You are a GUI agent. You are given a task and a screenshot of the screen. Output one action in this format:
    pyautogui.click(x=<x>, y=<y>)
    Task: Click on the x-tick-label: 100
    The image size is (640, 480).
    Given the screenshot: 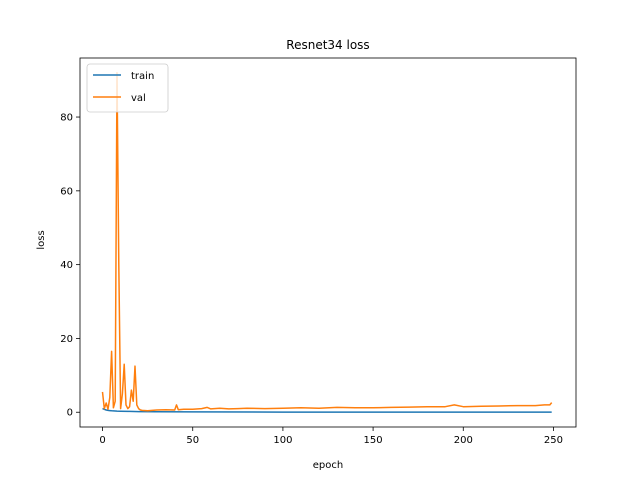 What is the action you would take?
    pyautogui.click(x=282, y=440)
    